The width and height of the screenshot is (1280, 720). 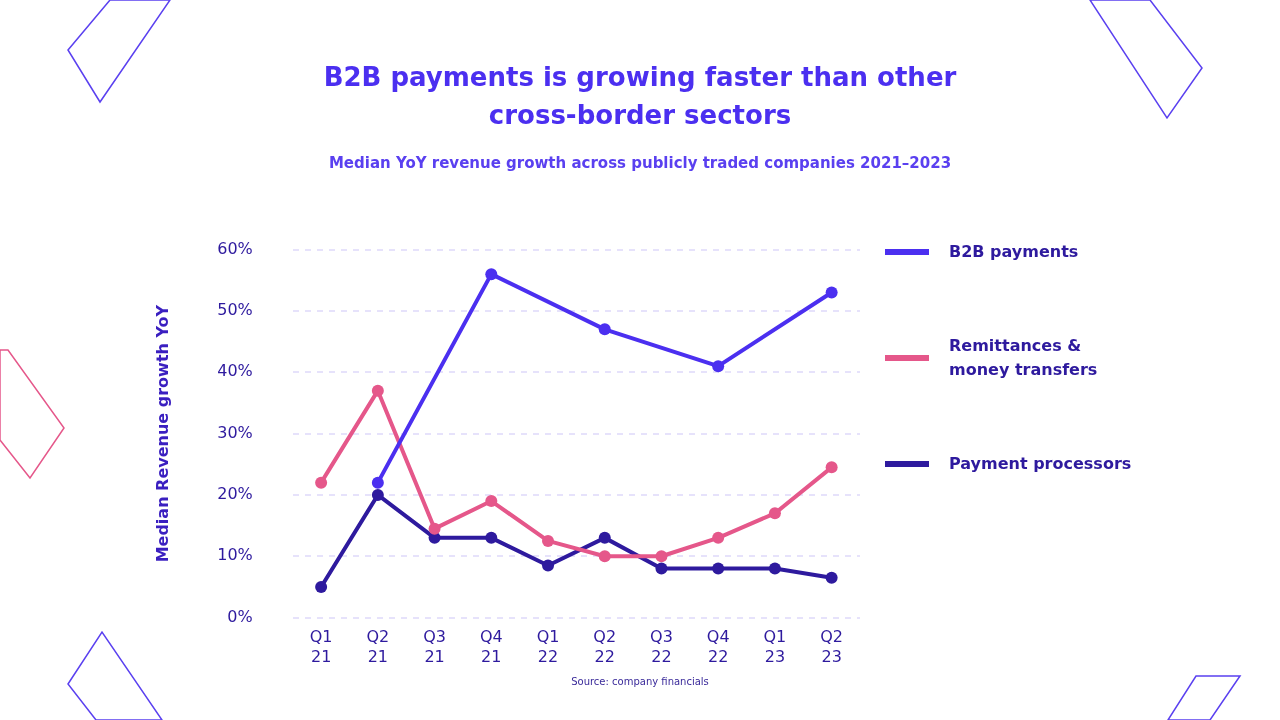 What do you see at coordinates (235, 310) in the screenshot?
I see `y-tick-label: 50%` at bounding box center [235, 310].